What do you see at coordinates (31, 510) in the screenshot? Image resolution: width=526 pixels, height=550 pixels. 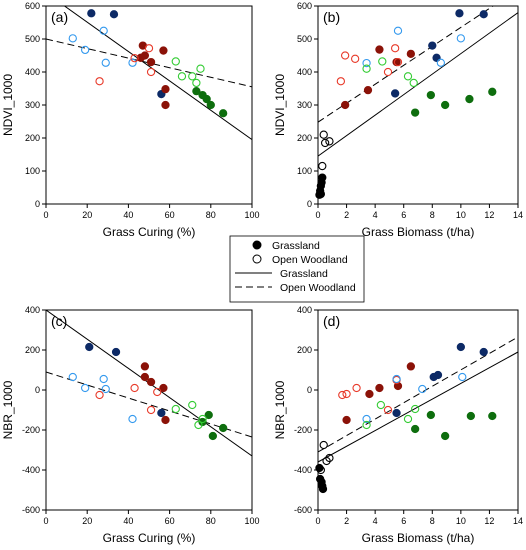 I see `y-tick-label: -600` at bounding box center [31, 510].